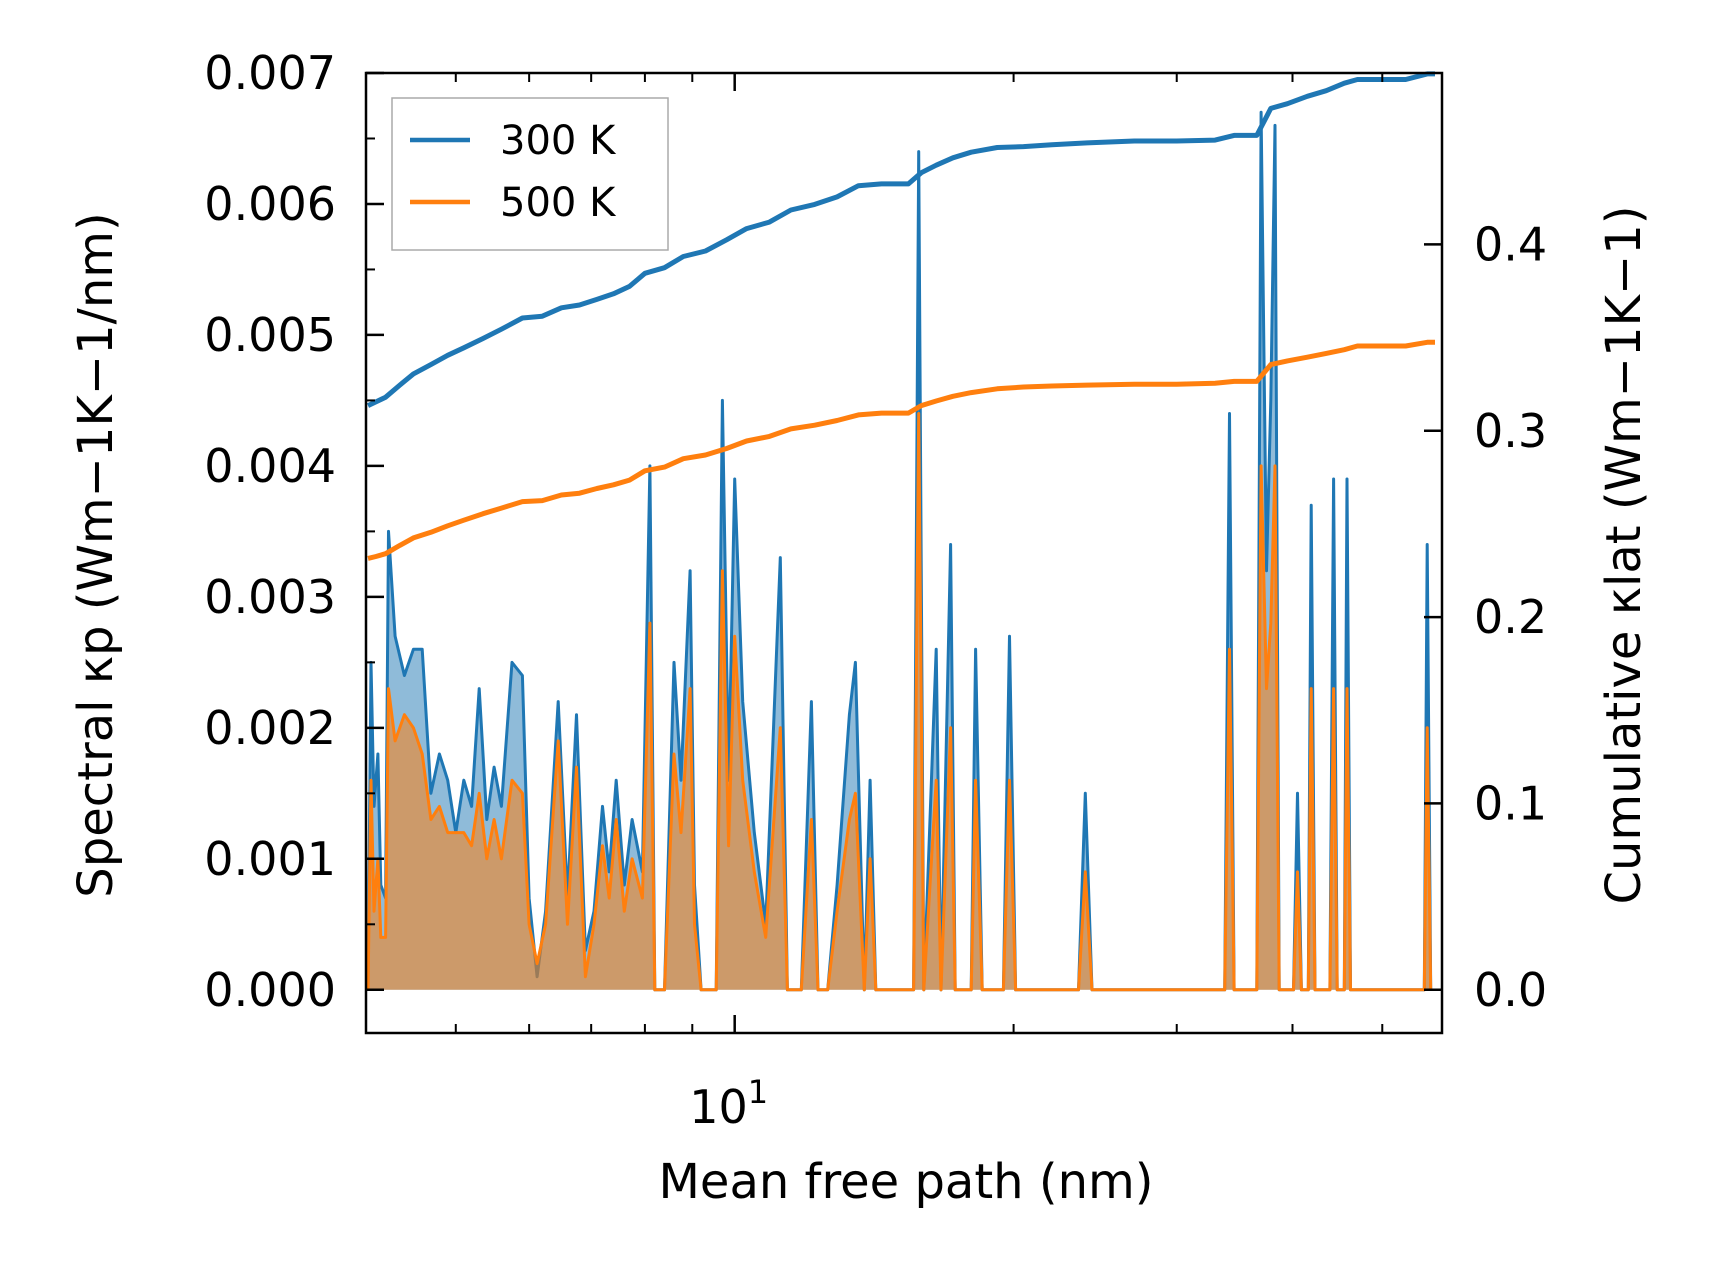 Image resolution: width=1716 pixels, height=1266 pixels. I want to click on y-axis-left-label: Spectral κp (Wm−1K−1/nm), so click(96, 554).